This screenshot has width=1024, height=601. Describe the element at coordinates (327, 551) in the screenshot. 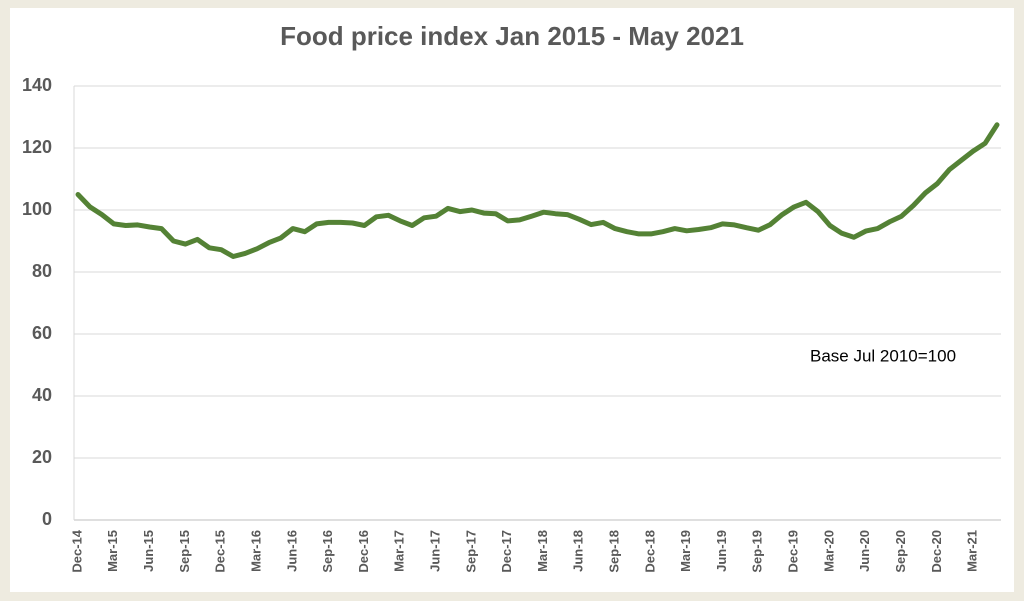

I see `x-tick-label: Sep-16` at that location.